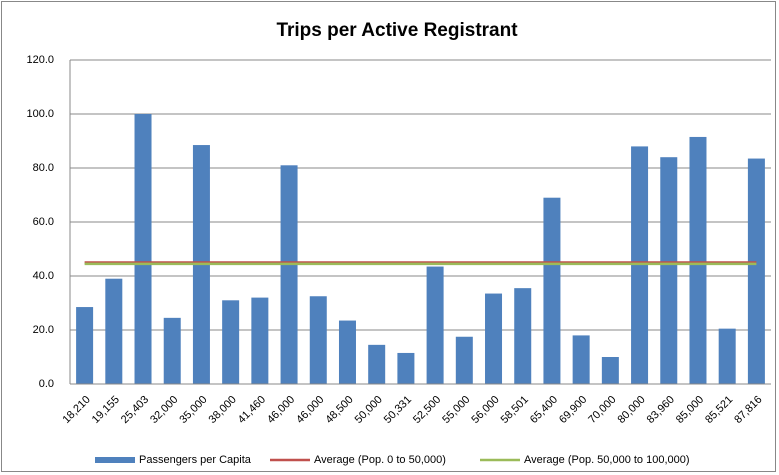 The height and width of the screenshot is (475, 779). What do you see at coordinates (115, 460) in the screenshot?
I see `legend-swatch` at bounding box center [115, 460].